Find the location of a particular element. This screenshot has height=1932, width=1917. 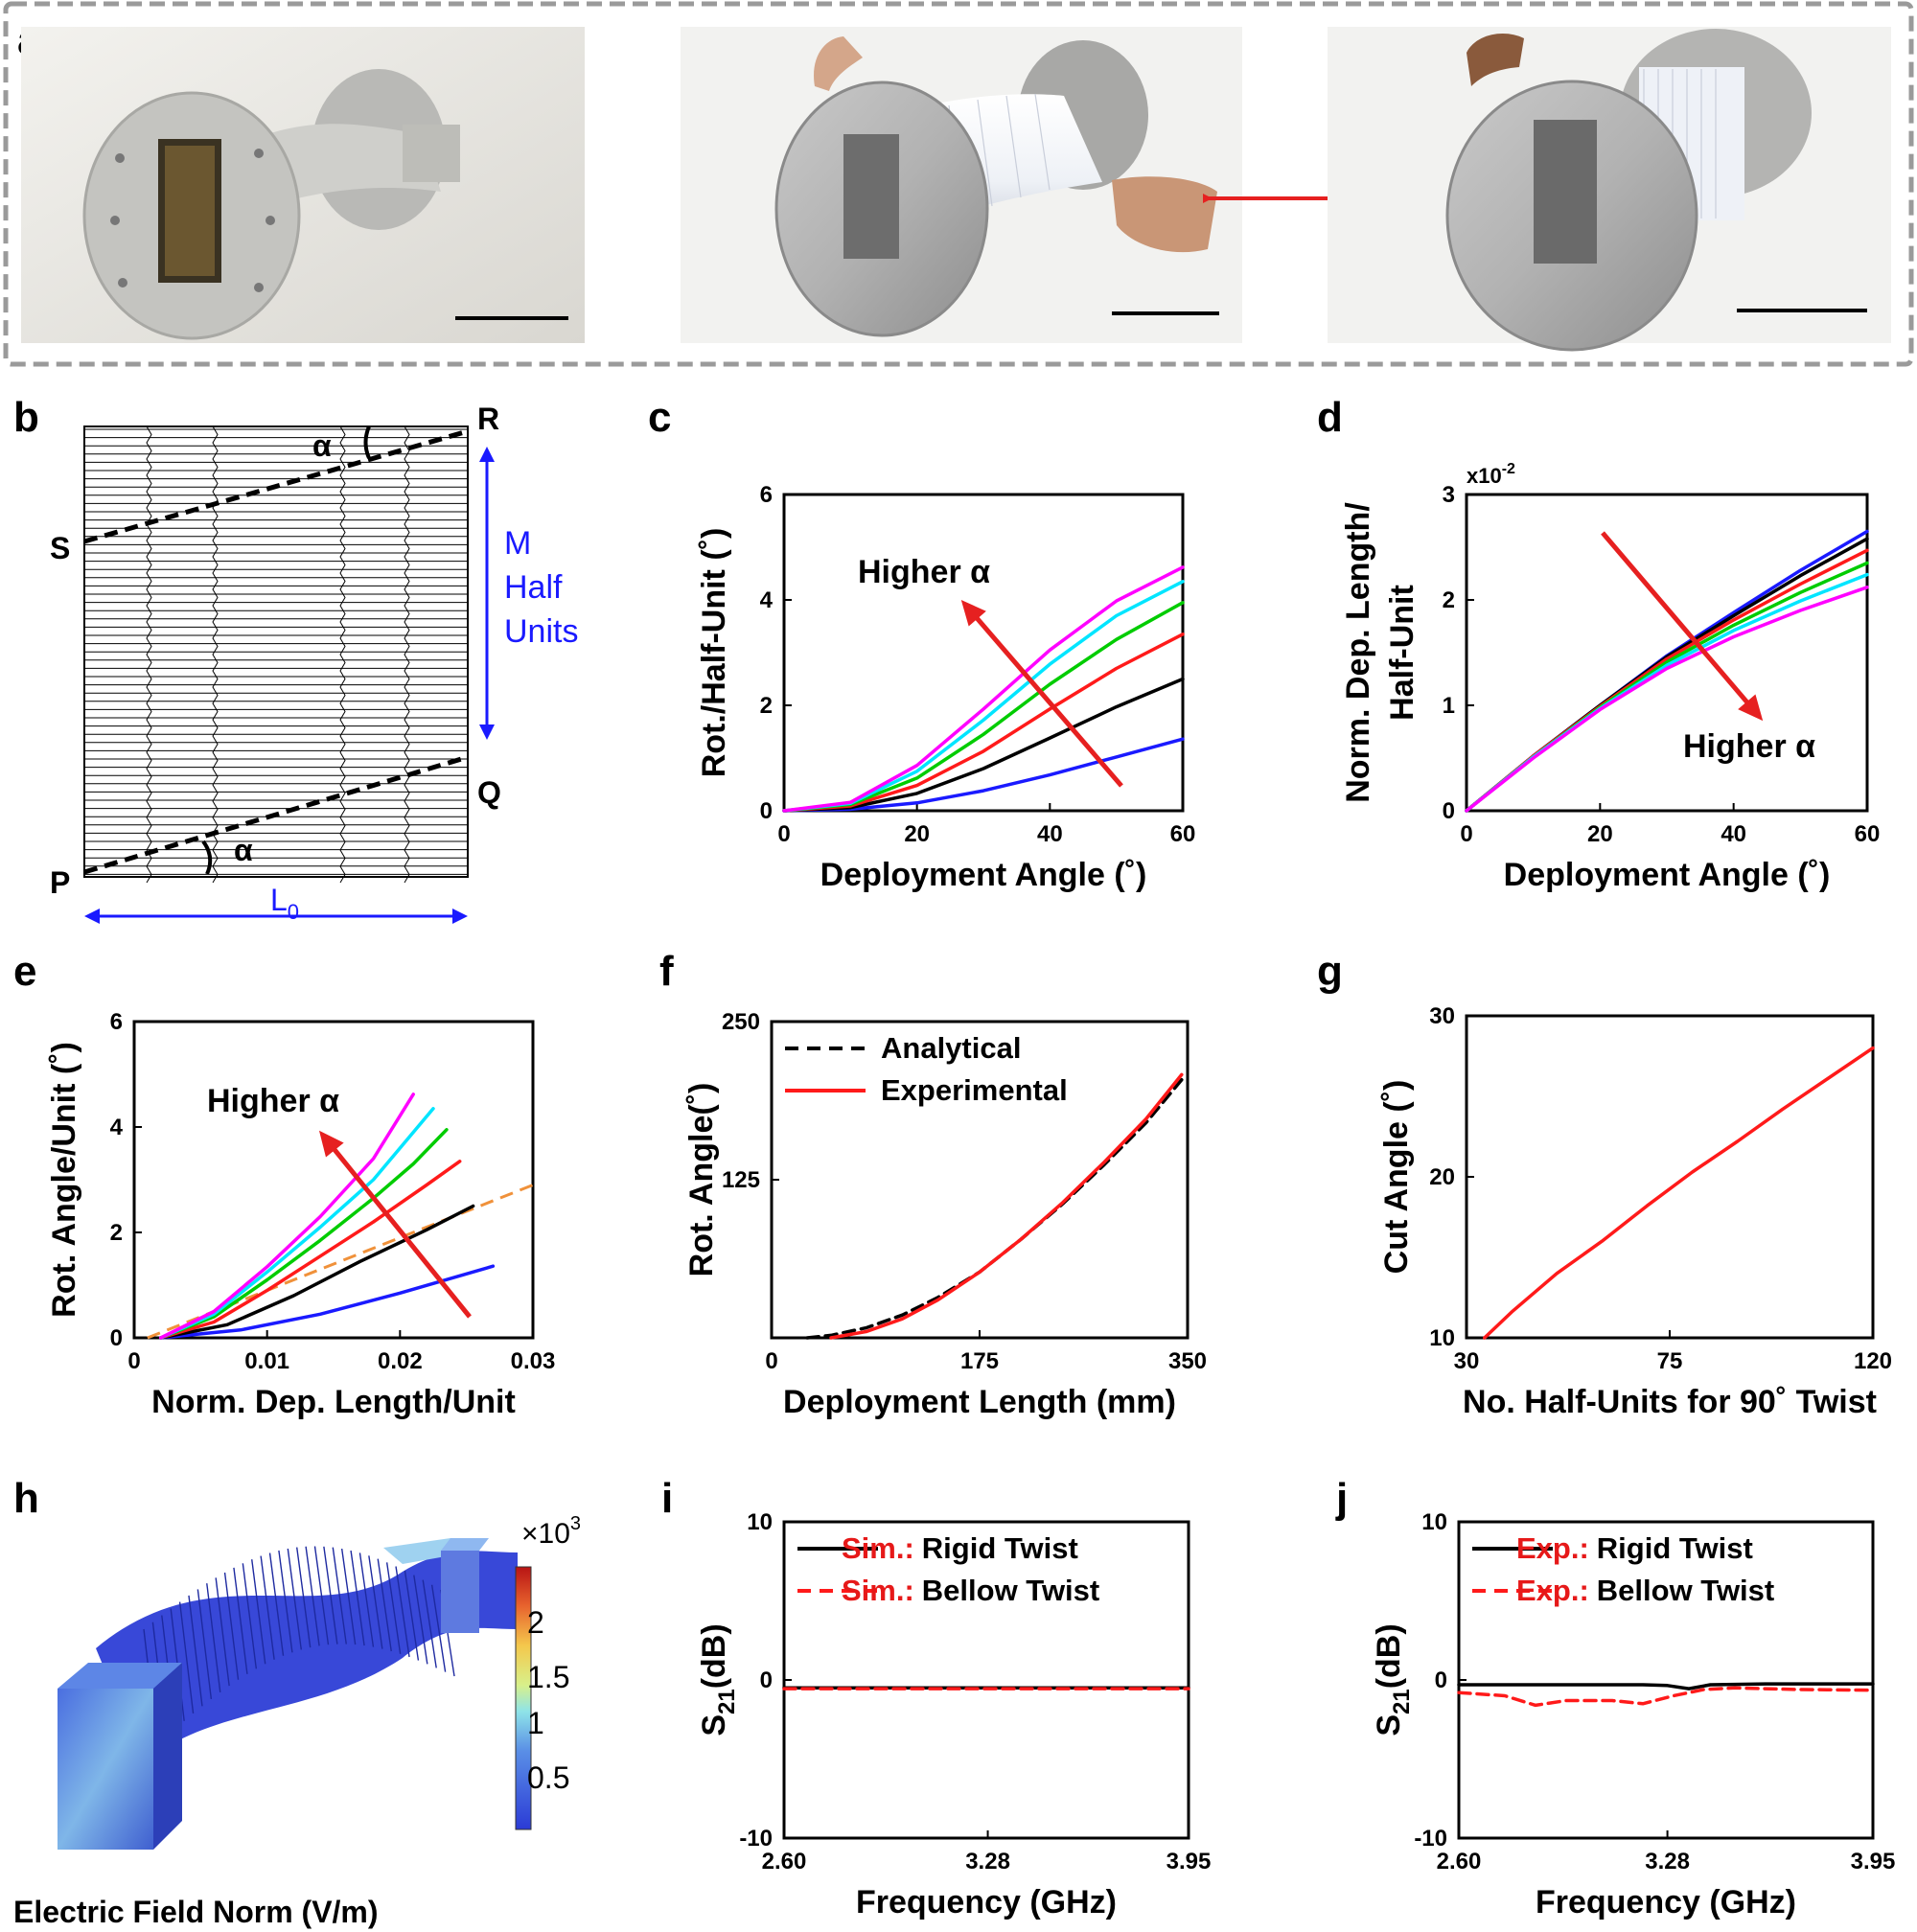

alpha-arc-bottom is located at coordinates (207, 857).